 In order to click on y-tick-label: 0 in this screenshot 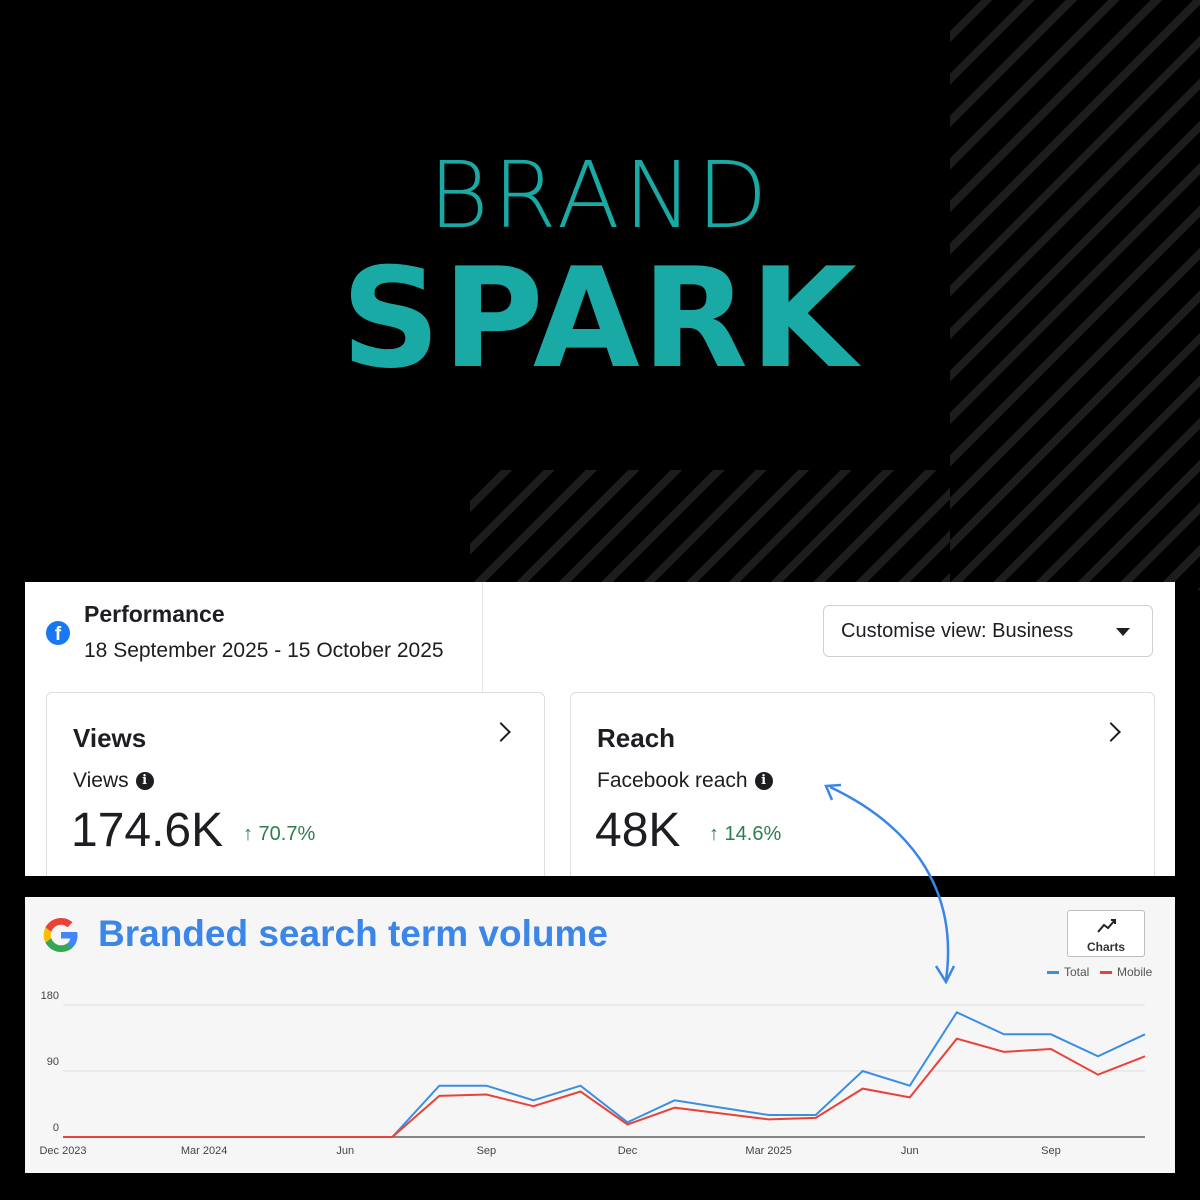, I will do `click(56, 1128)`.